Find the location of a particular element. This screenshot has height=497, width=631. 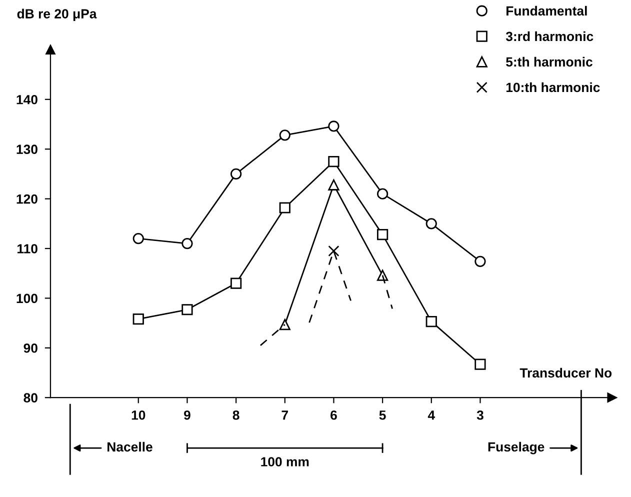

legend-label: Fundamental is located at coordinates (546, 11).